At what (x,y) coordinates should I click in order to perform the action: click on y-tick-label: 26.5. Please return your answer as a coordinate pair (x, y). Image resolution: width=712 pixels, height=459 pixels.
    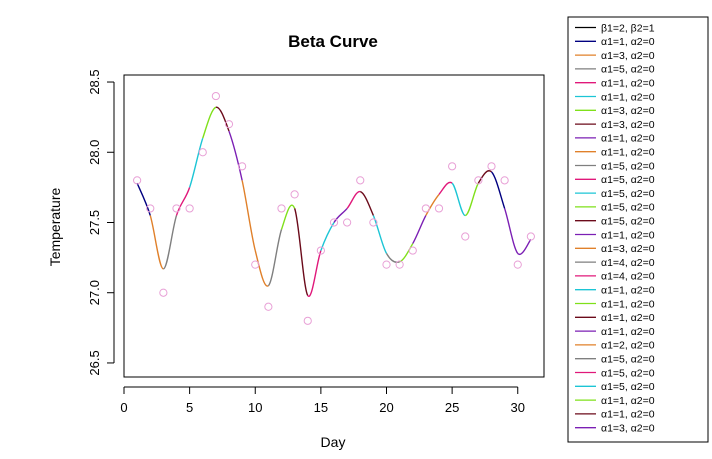
    Looking at the image, I should click on (94, 362).